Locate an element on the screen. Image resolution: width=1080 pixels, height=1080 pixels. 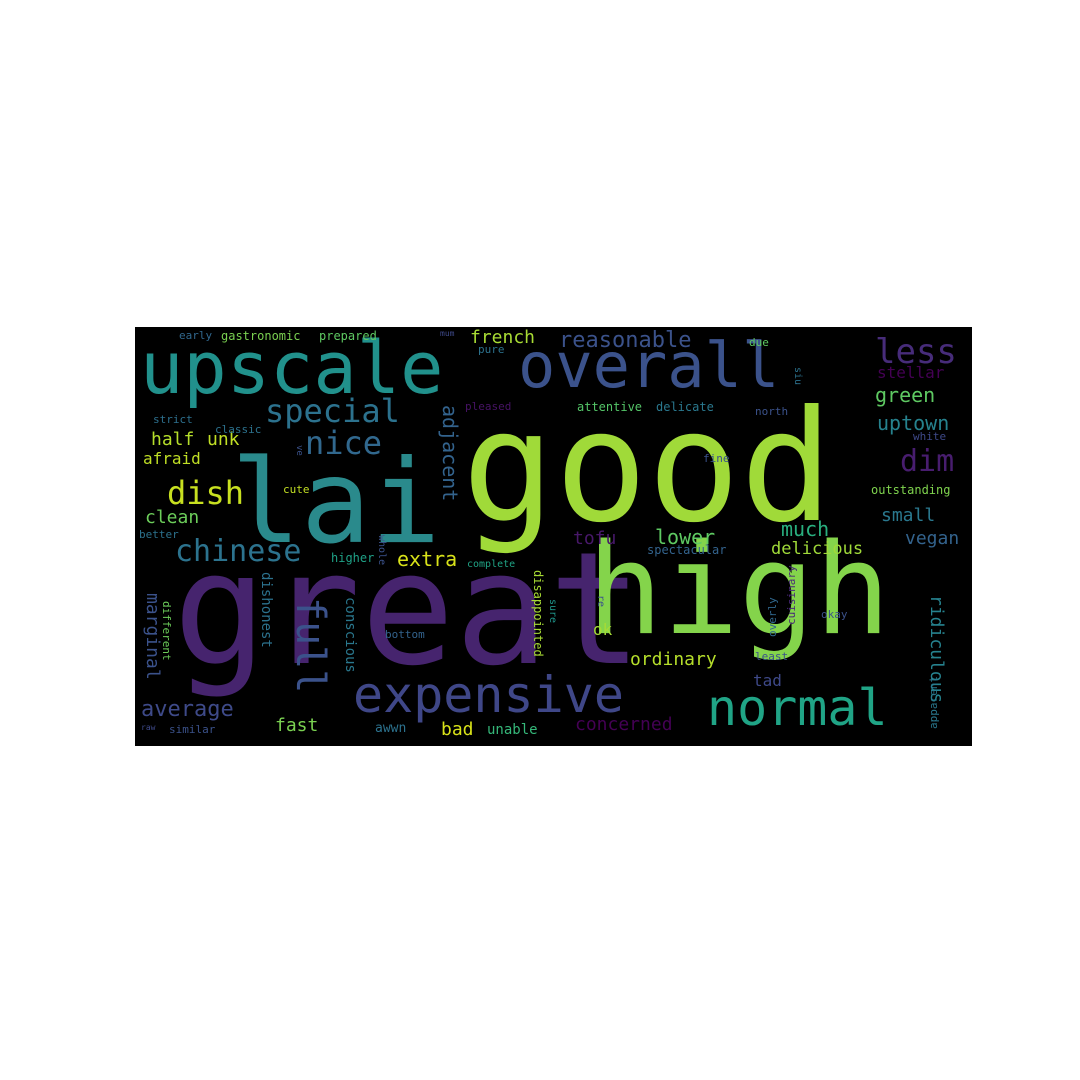
word-less: less is located at coordinates (916, 352).